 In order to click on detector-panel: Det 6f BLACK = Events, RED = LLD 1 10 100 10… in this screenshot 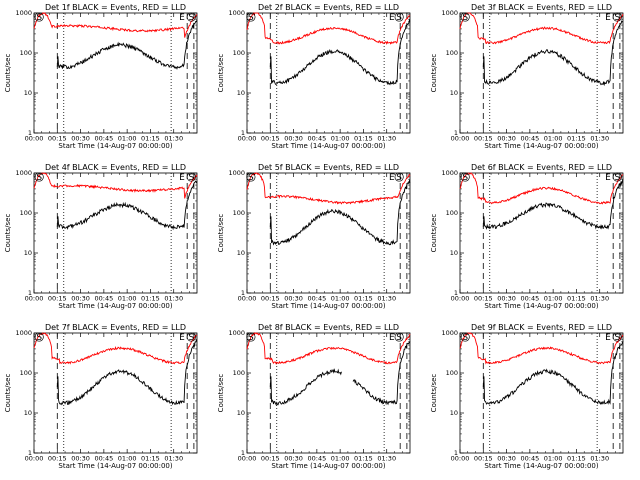, I will do `click(527, 236)`.